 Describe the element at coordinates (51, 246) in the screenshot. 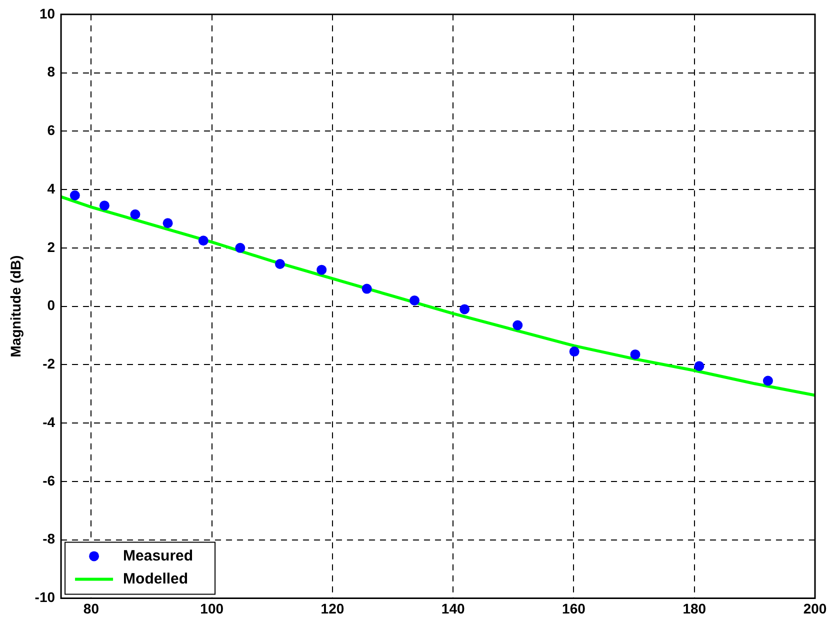

I see `y-tick-label: 2` at that location.